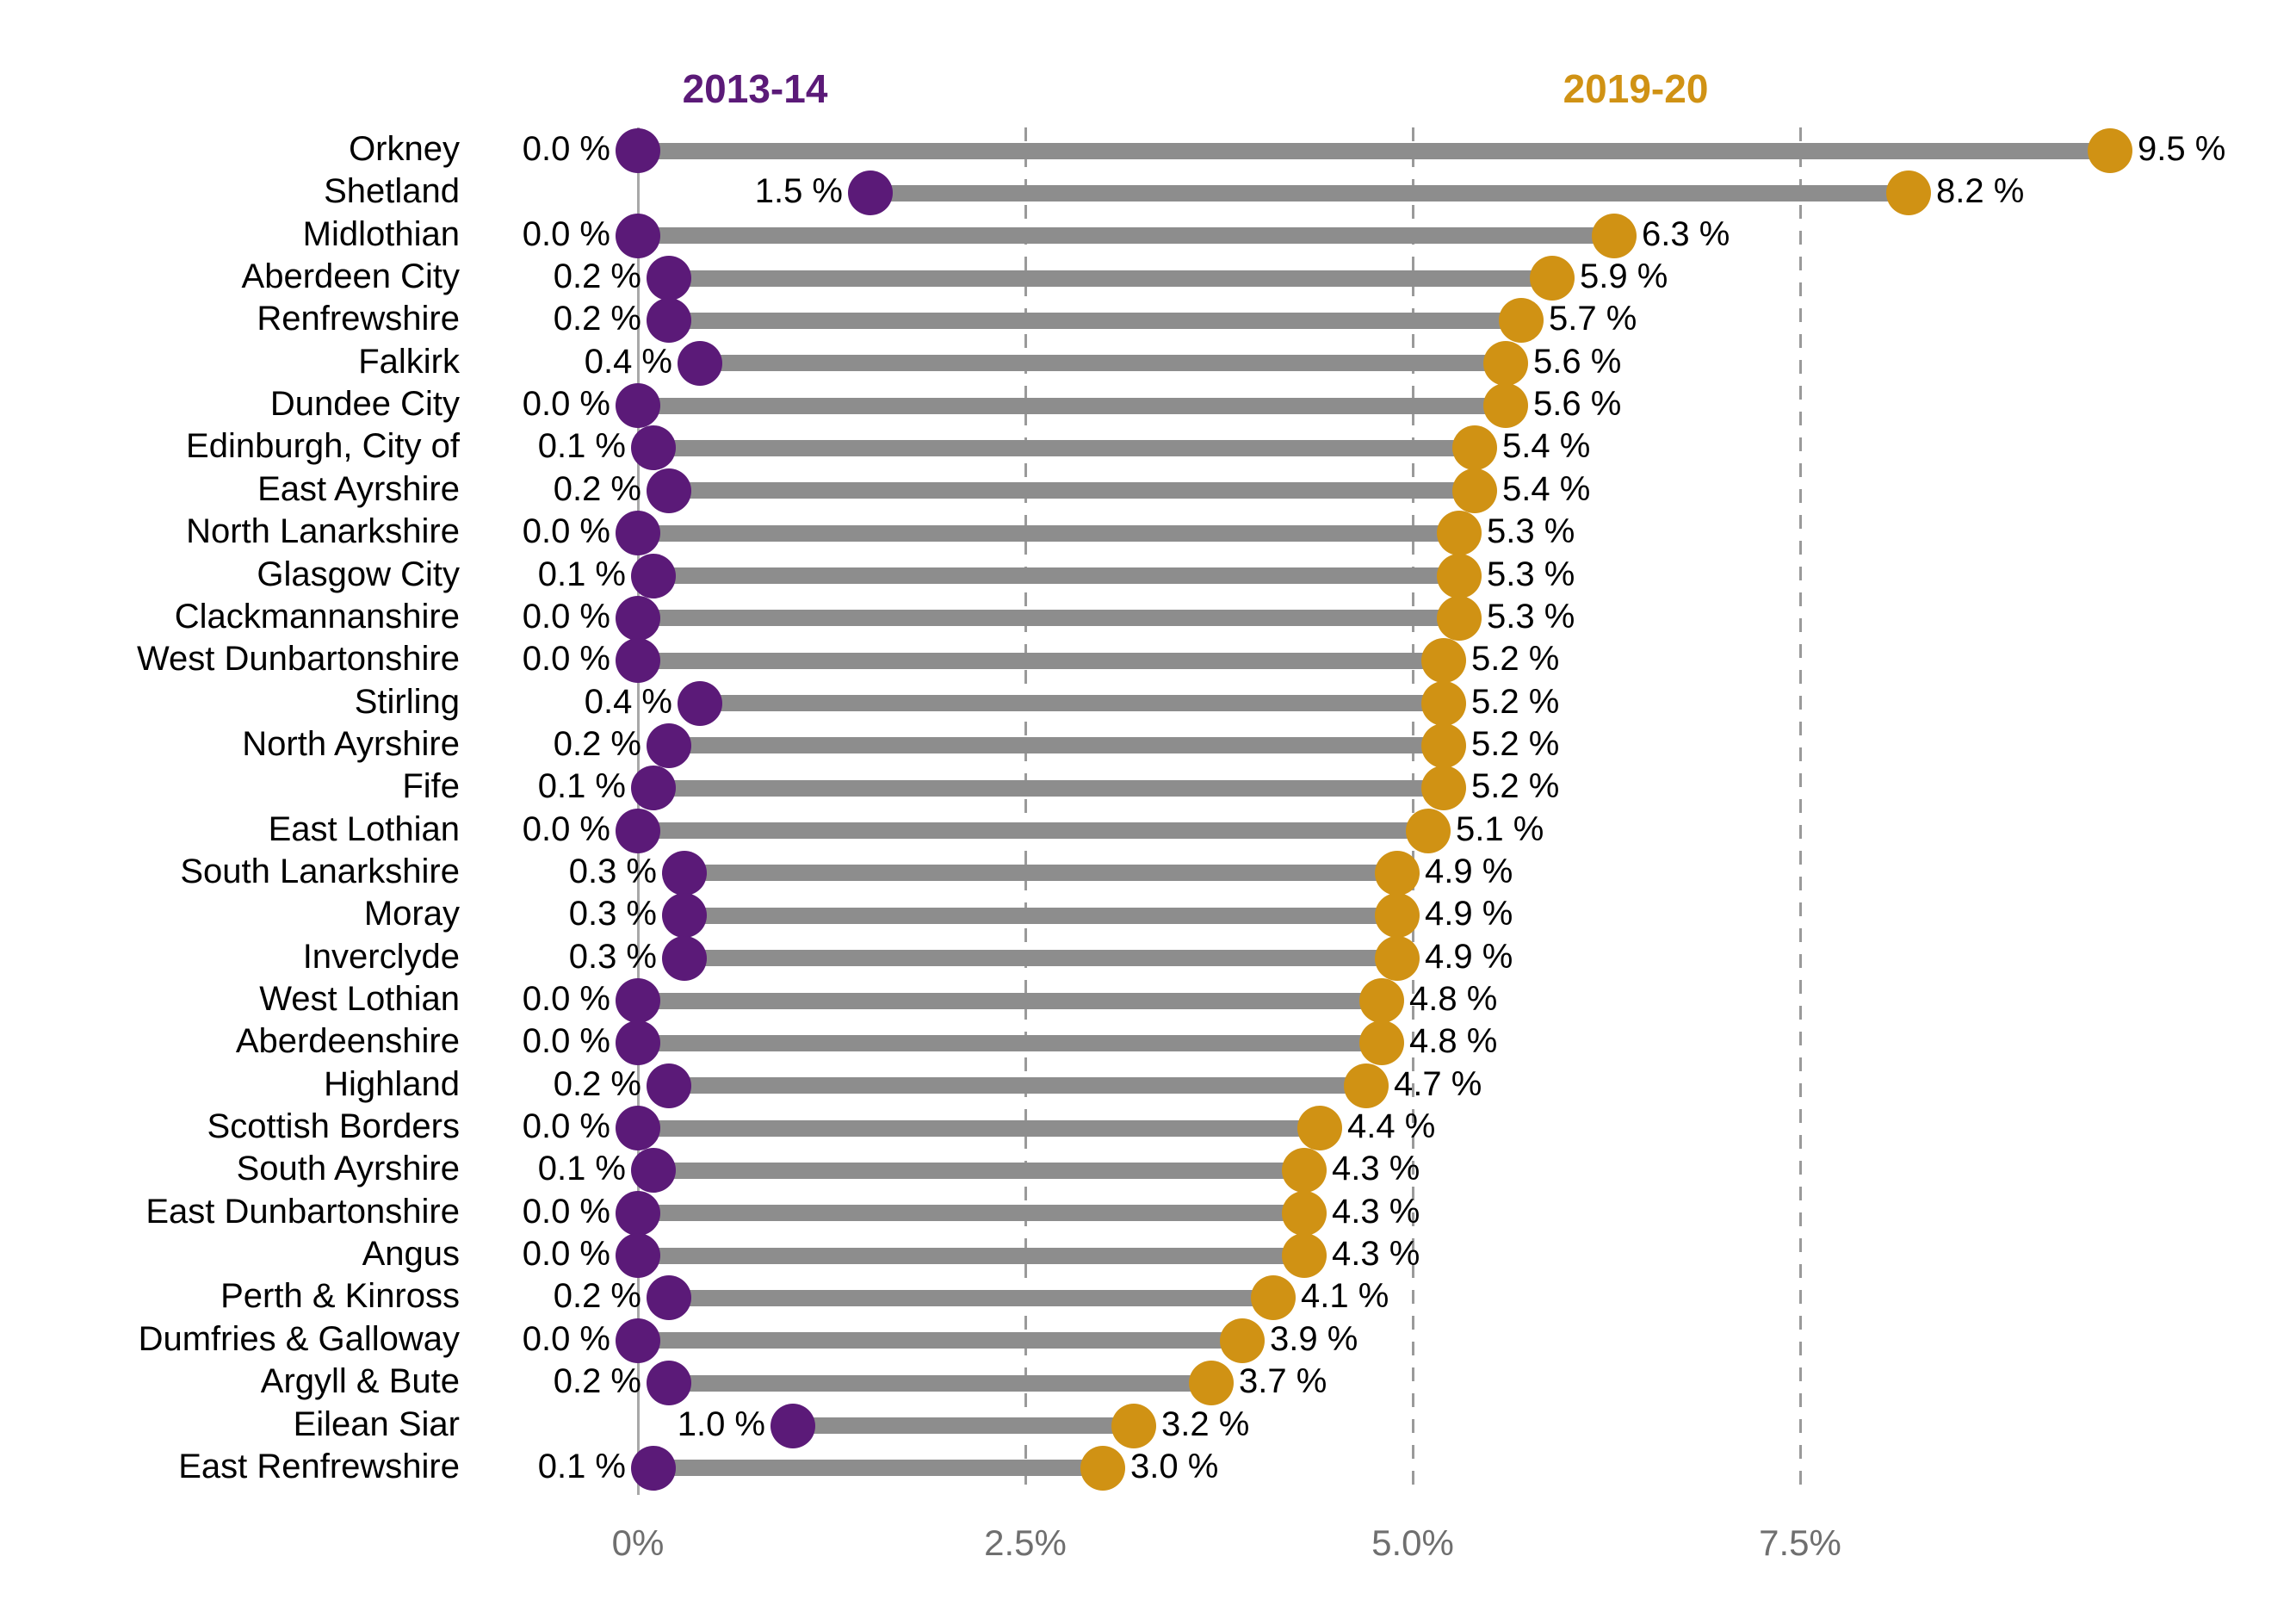  What do you see at coordinates (333, 1126) in the screenshot?
I see `row-label: Scottish Borders` at bounding box center [333, 1126].